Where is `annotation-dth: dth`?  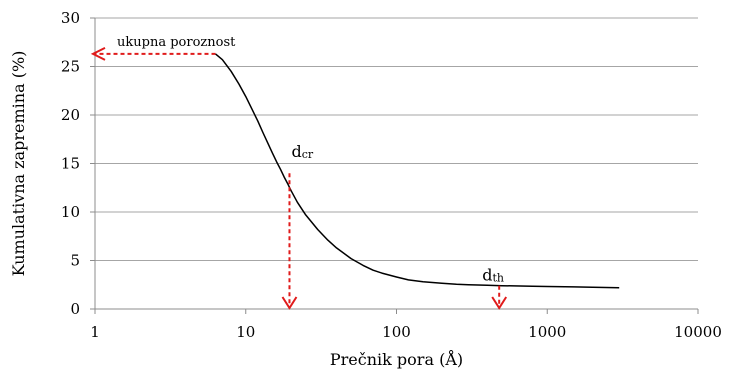 annotation-dth: dth is located at coordinates (493, 275).